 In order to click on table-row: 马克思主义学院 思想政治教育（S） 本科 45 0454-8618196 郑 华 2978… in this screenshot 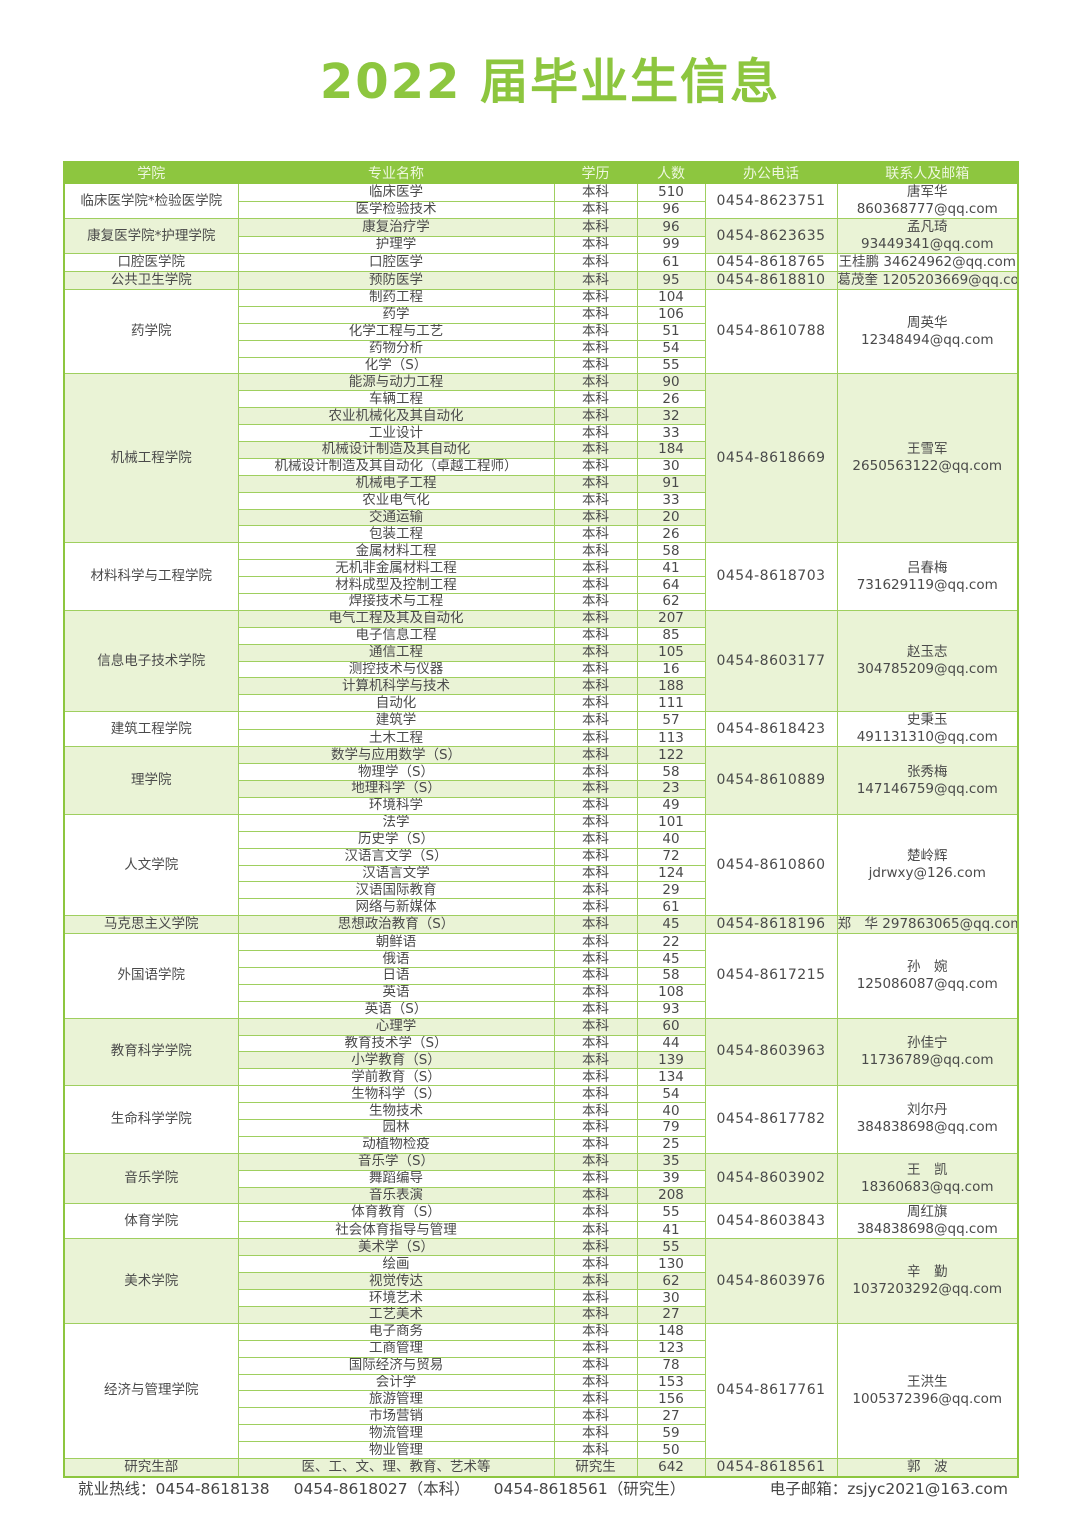, I will do `click(541, 925)`.